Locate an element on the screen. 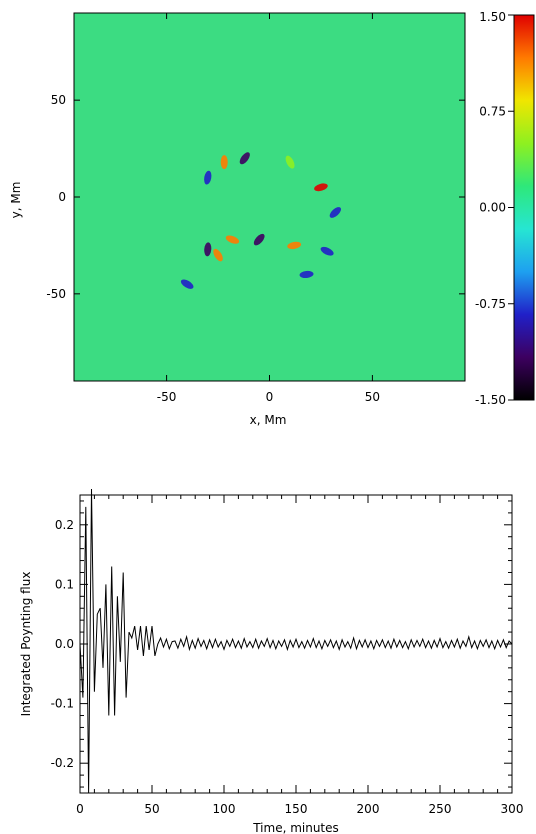 The image size is (536, 834). line-chart-x-tick-label: 50 is located at coordinates (151, 809).